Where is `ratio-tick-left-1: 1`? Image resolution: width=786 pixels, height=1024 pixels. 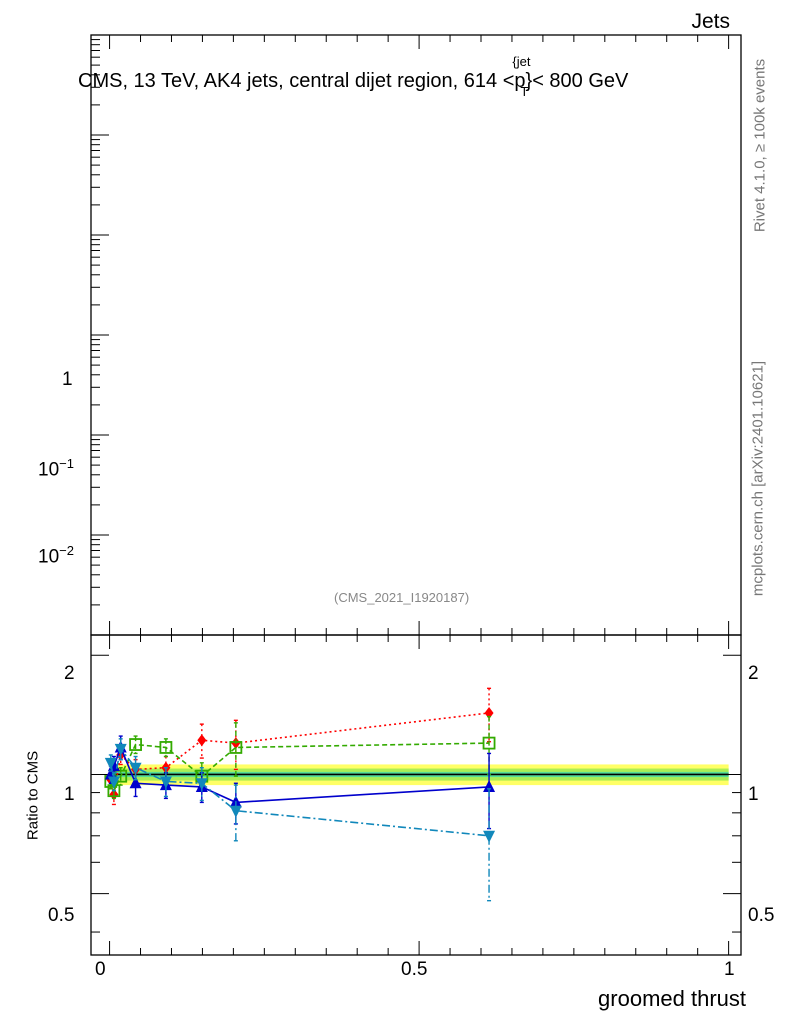
ratio-tick-left-1: 1 is located at coordinates (69, 794).